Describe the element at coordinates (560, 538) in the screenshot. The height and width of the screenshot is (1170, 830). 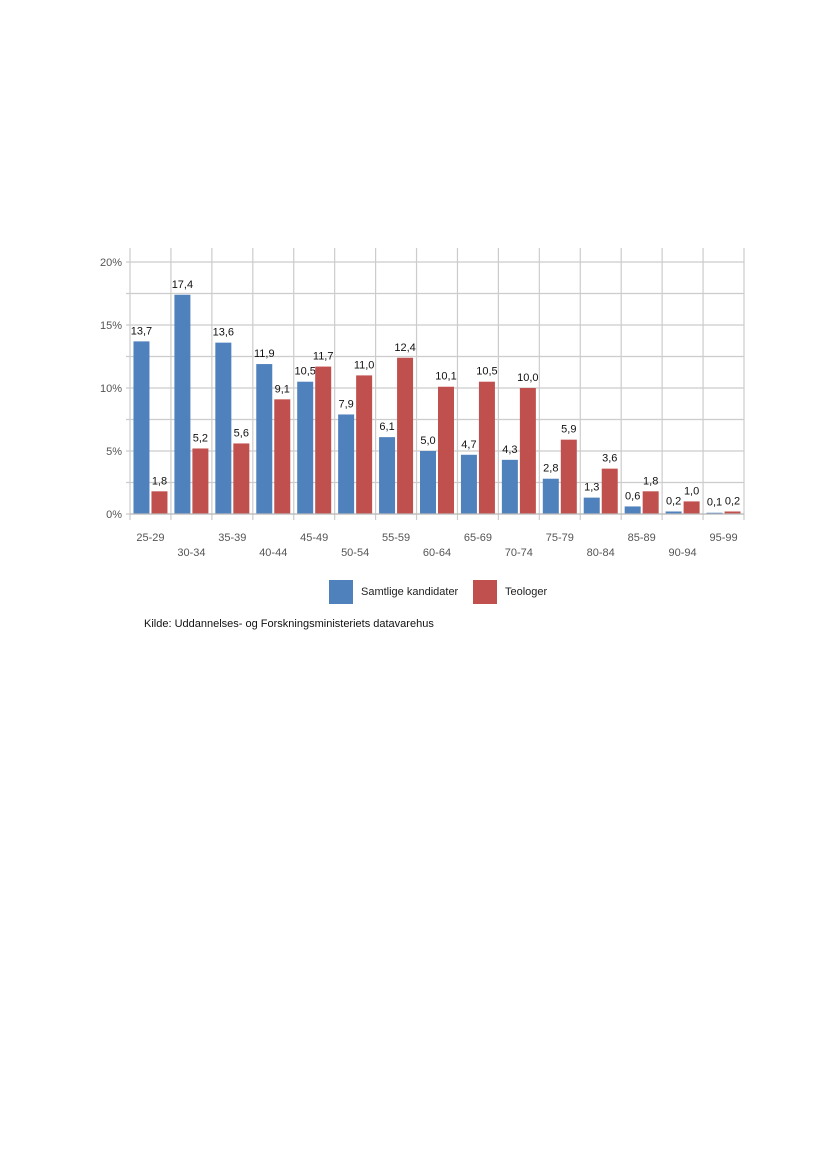
I see `x-tick-label: 75-79` at that location.